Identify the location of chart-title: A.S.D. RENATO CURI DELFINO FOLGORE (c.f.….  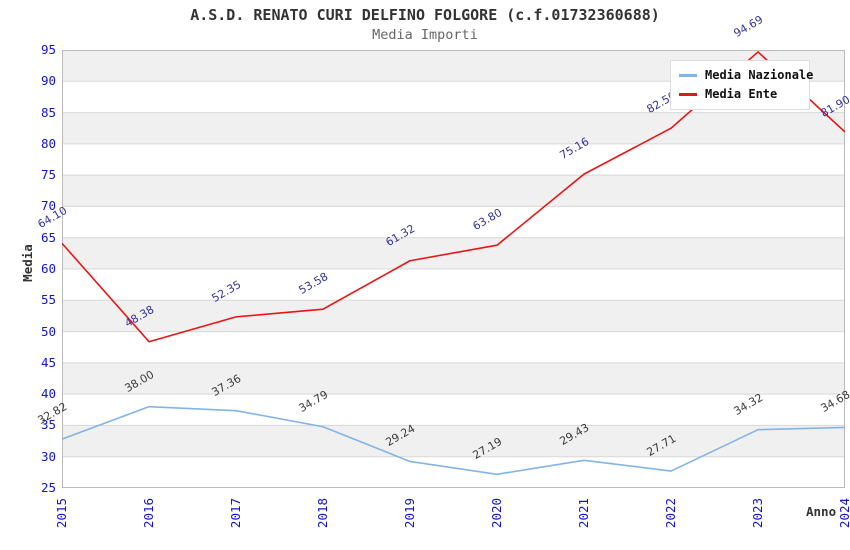
(425, 15).